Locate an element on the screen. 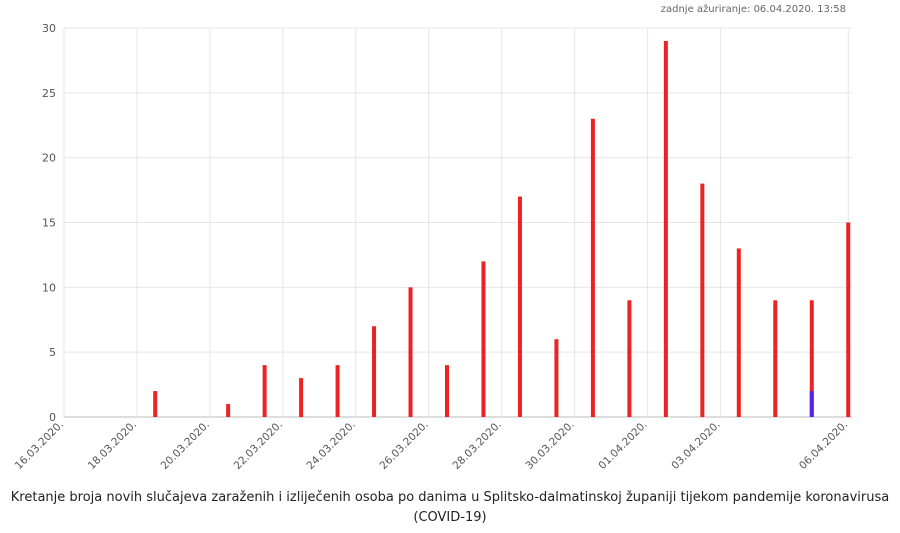  y-tick-label: 30 is located at coordinates (49, 28).